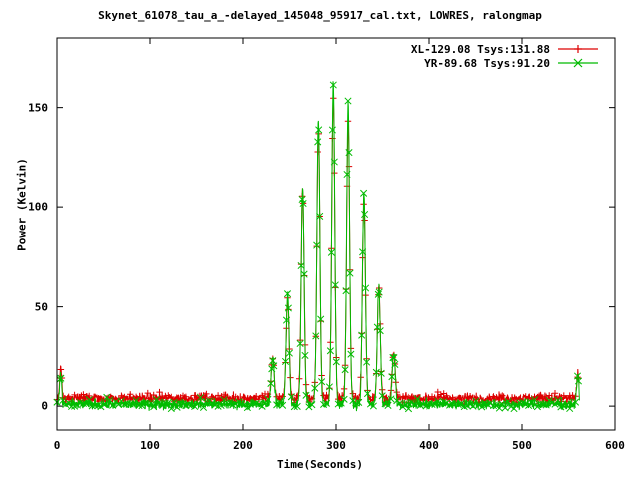  Describe the element at coordinates (44, 406) in the screenshot. I see `y-tick-label: 0` at that location.